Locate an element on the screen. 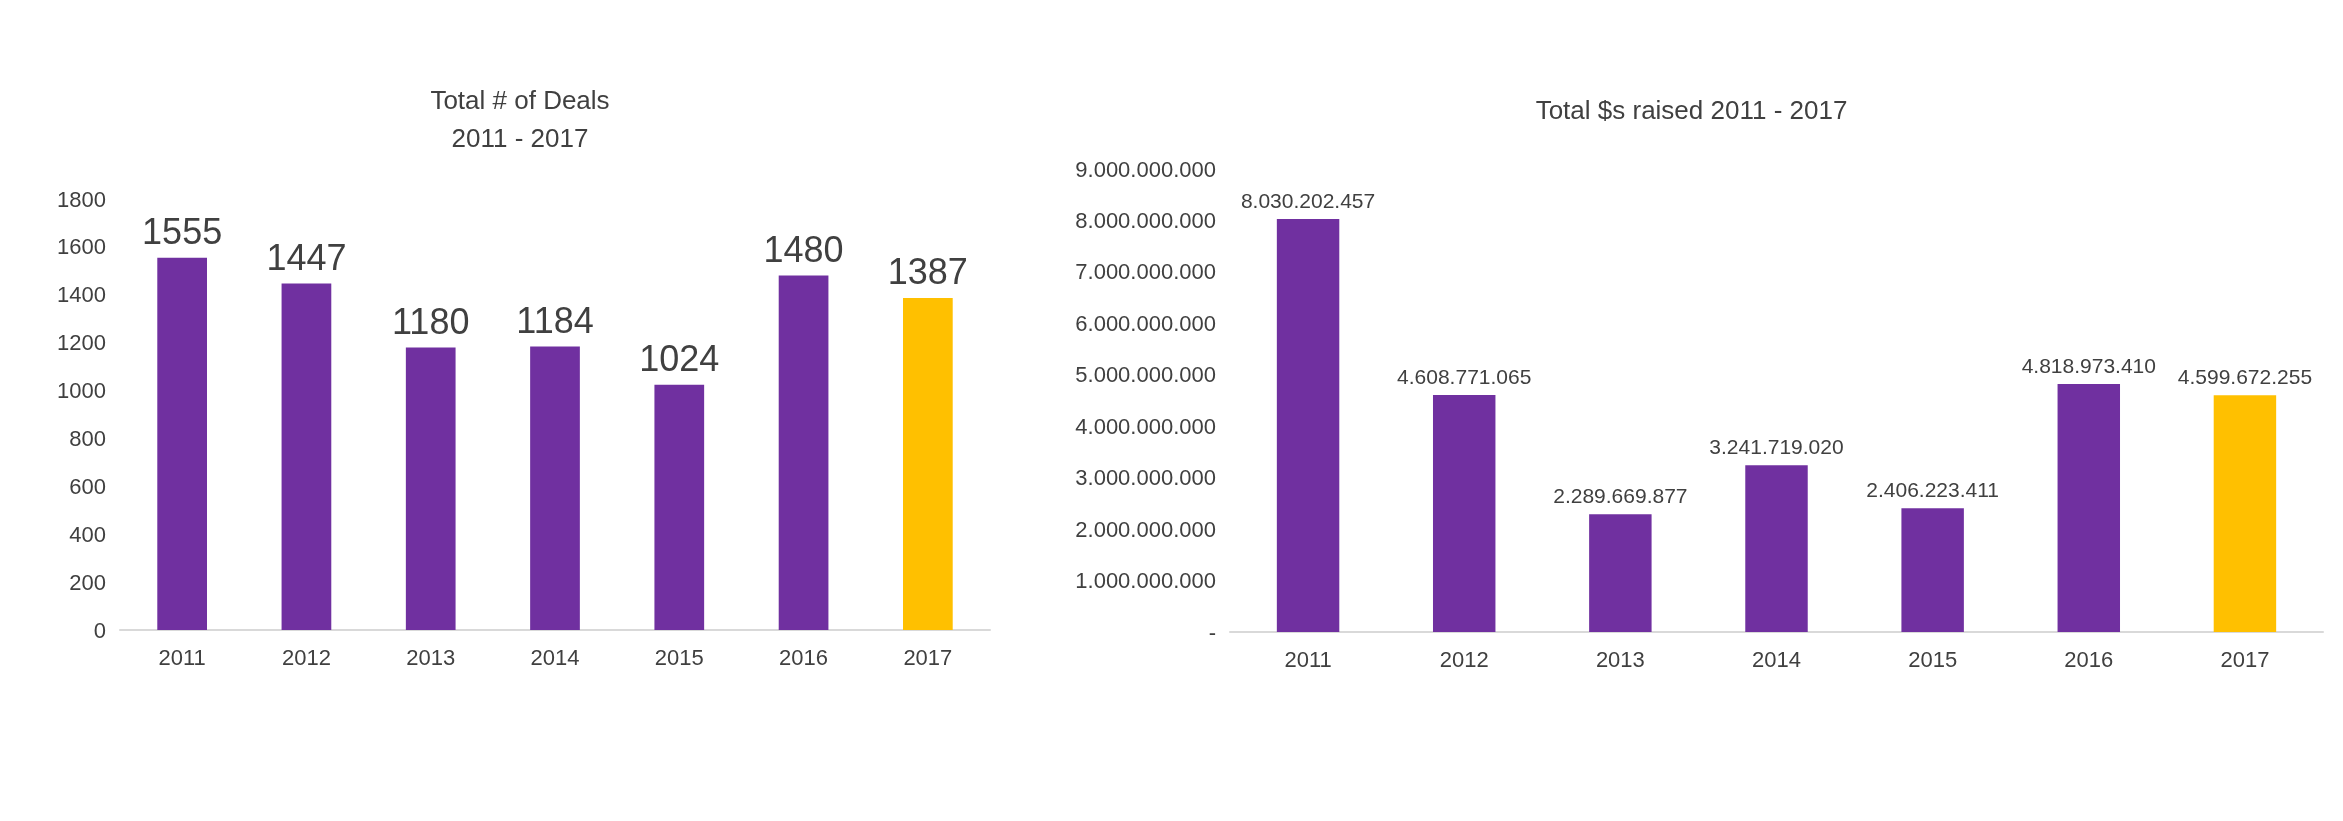 The height and width of the screenshot is (821, 2343). chart-subtitle: 2011 - 2017 is located at coordinates (520, 138).